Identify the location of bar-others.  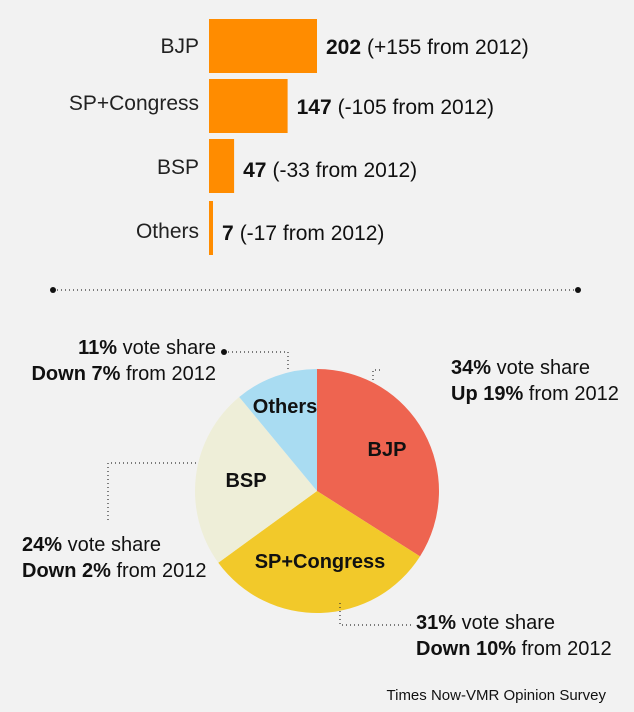
(211, 228).